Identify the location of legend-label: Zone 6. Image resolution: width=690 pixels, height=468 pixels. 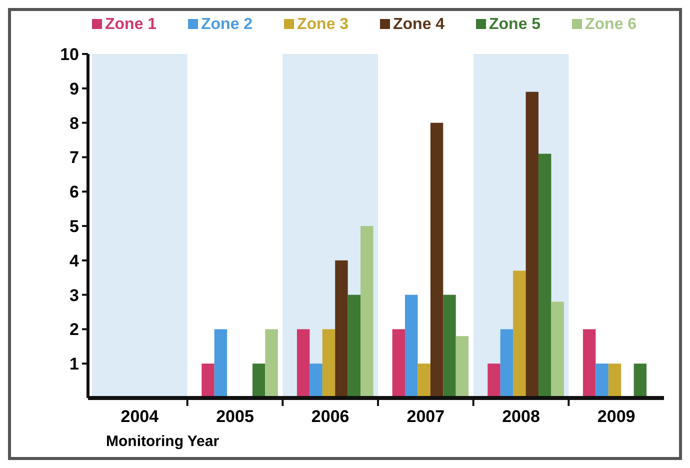
(611, 24).